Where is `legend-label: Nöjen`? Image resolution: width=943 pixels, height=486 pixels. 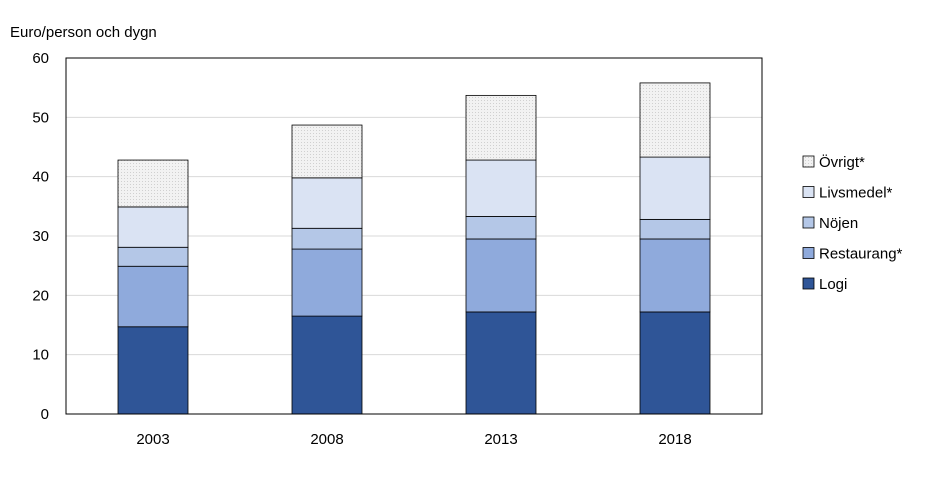 legend-label: Nöjen is located at coordinates (838, 223).